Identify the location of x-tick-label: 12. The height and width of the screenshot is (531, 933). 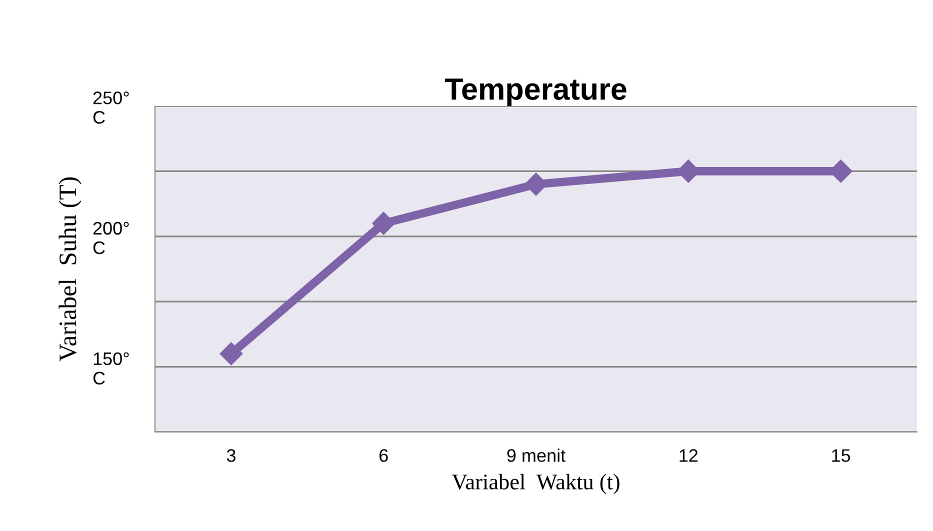
(689, 455).